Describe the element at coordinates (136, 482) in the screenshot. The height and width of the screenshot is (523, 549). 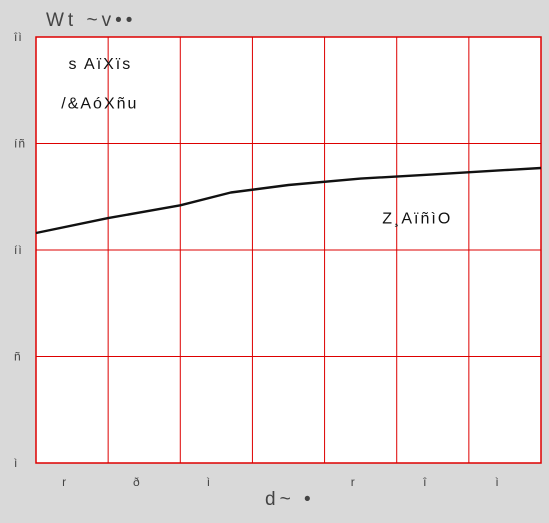
I see `x-tick-label: ð` at that location.